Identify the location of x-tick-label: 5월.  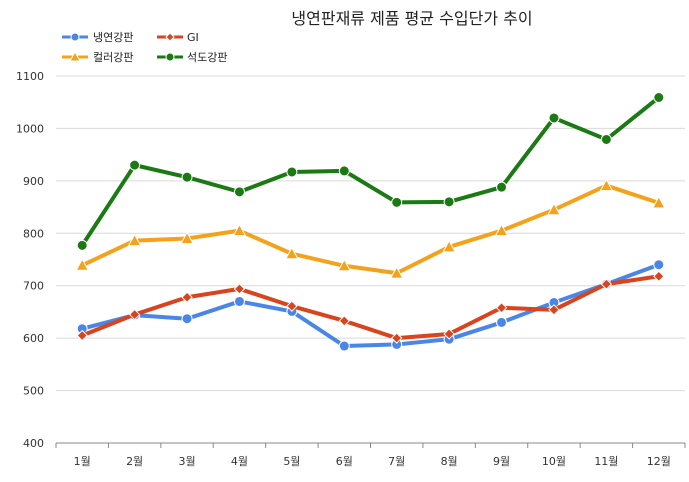
(291, 461).